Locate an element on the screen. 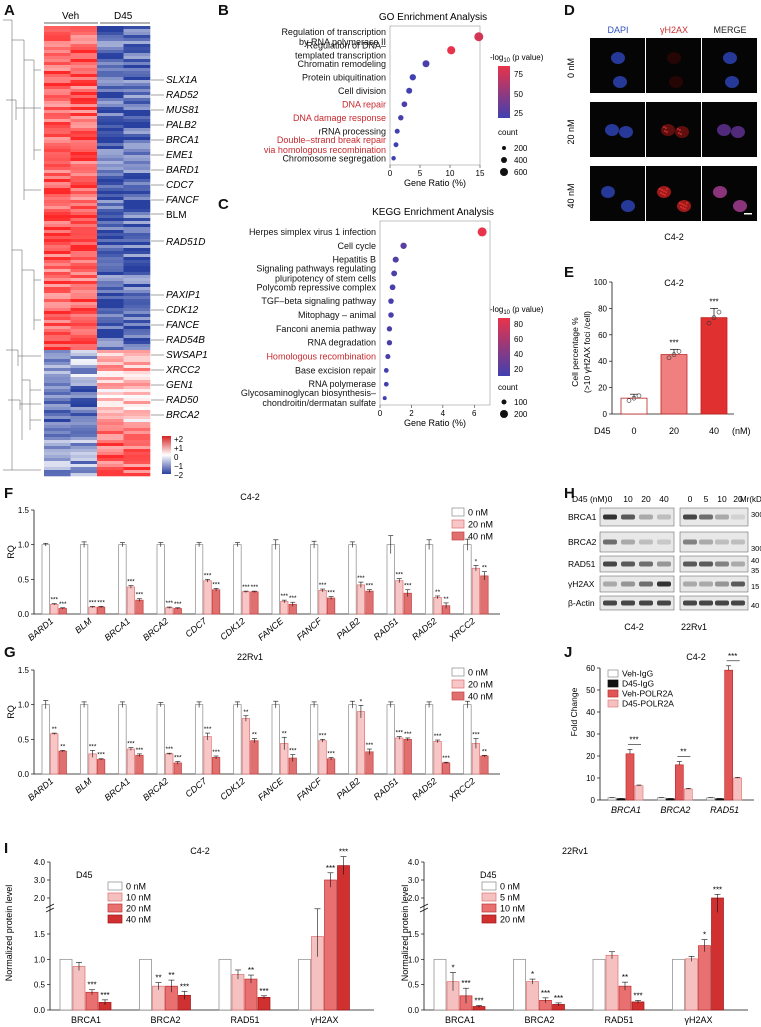 This screenshot has width=761, height=1027. blot-strip is located at coordinates (637, 564).